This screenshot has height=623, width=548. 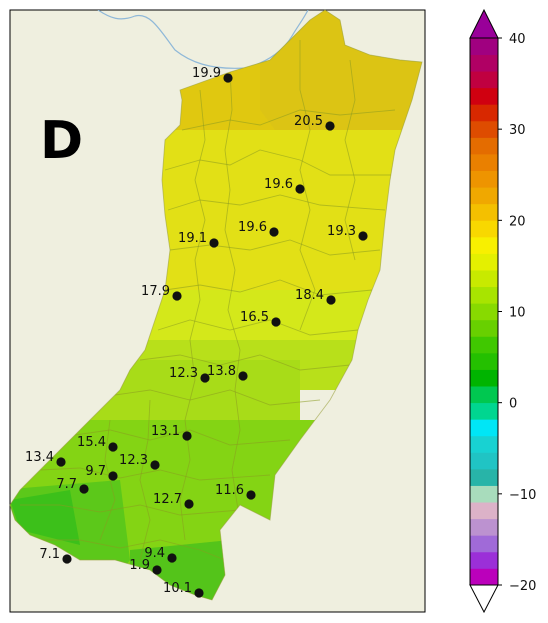 I want to click on station-value-label: 9.7, so click(x=95, y=471).